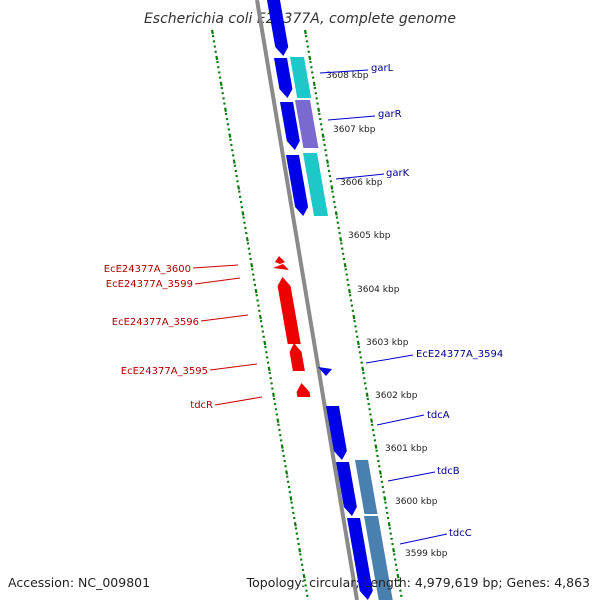  I want to click on gene-label-EcE24377A_3599: EcE24377A_3599, so click(149, 284).